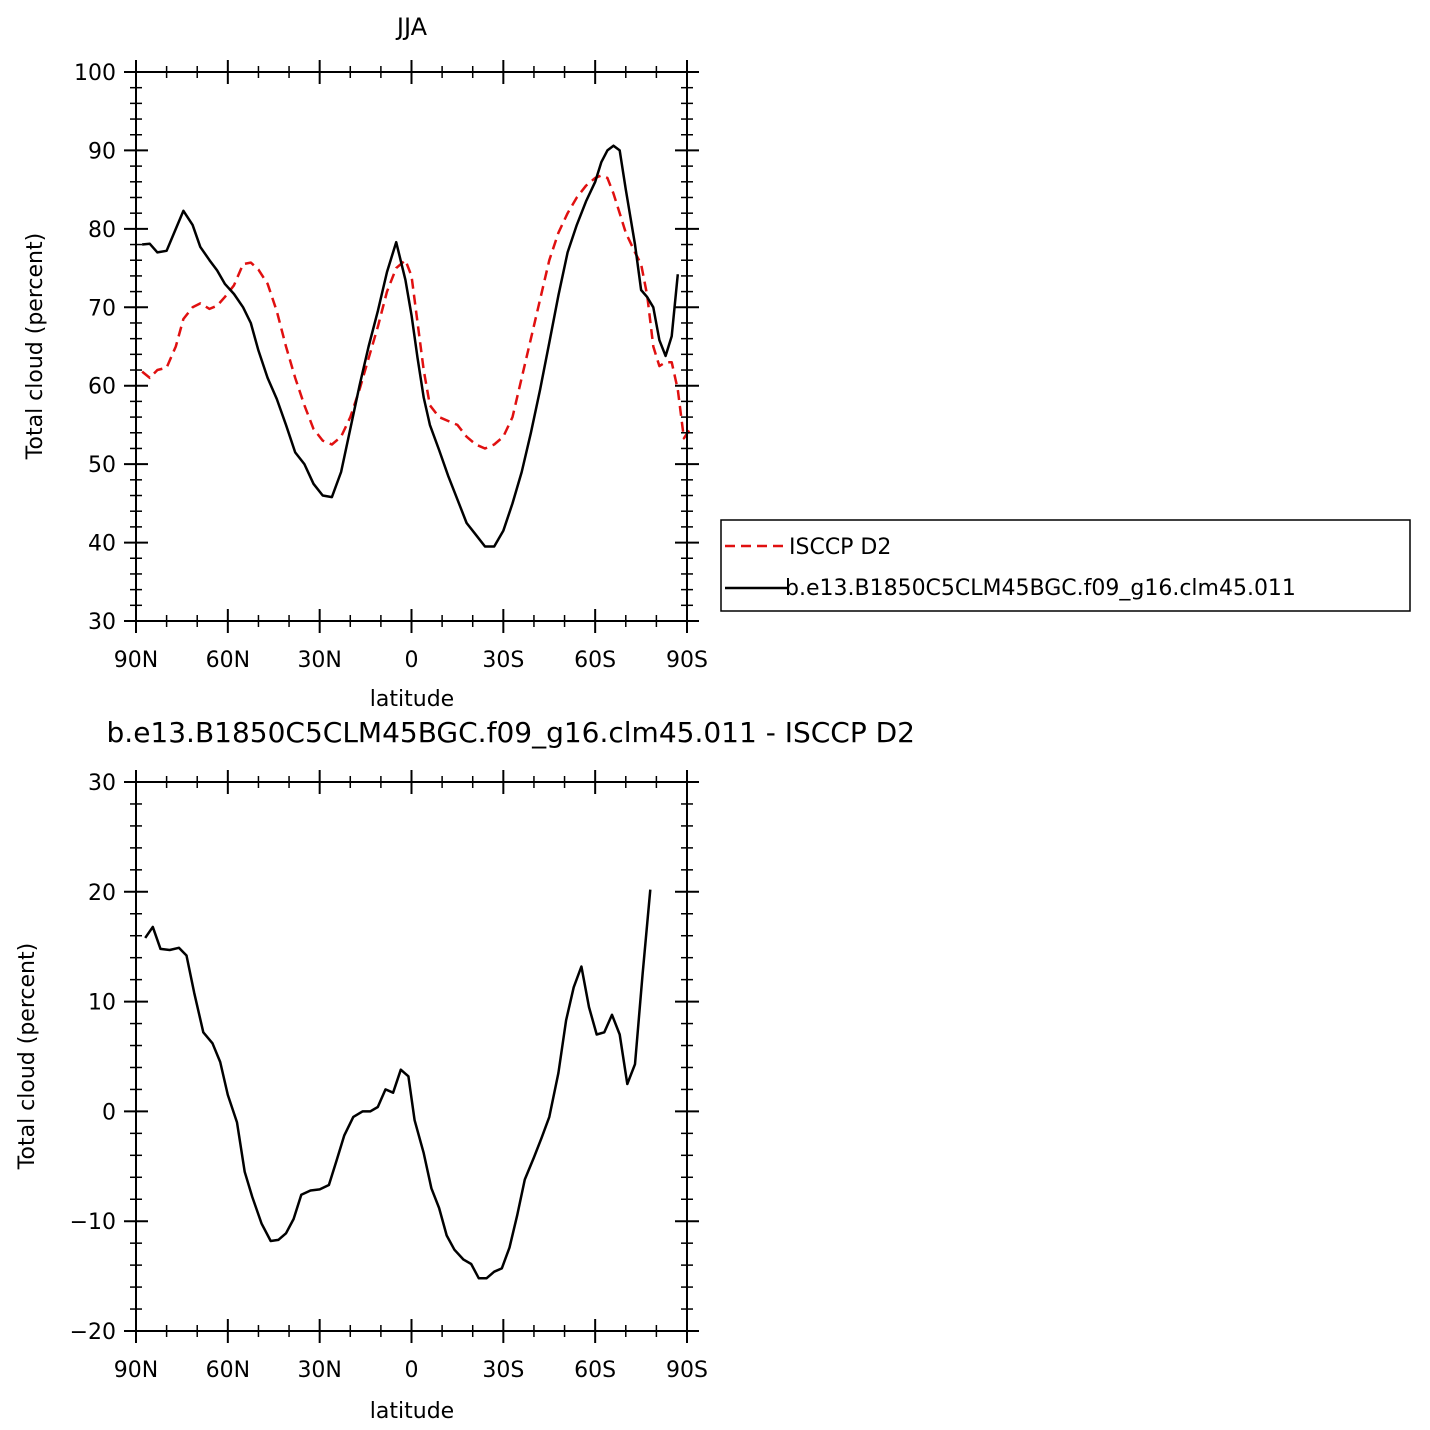  I want to click on top-x-tick-label: 30N, so click(319, 660).